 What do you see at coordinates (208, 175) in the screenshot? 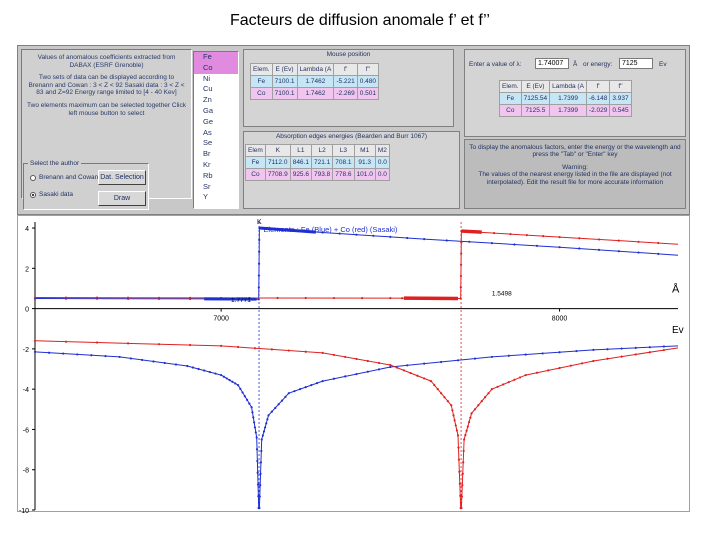
I see `element-item: Rb` at bounding box center [208, 175].